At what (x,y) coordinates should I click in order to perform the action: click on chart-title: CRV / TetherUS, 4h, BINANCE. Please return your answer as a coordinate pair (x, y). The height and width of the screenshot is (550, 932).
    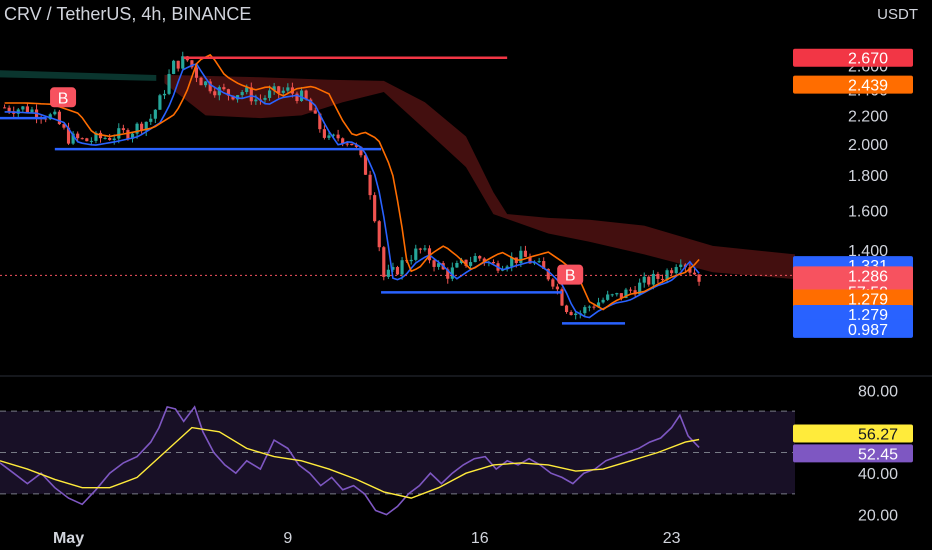
    Looking at the image, I should click on (128, 14).